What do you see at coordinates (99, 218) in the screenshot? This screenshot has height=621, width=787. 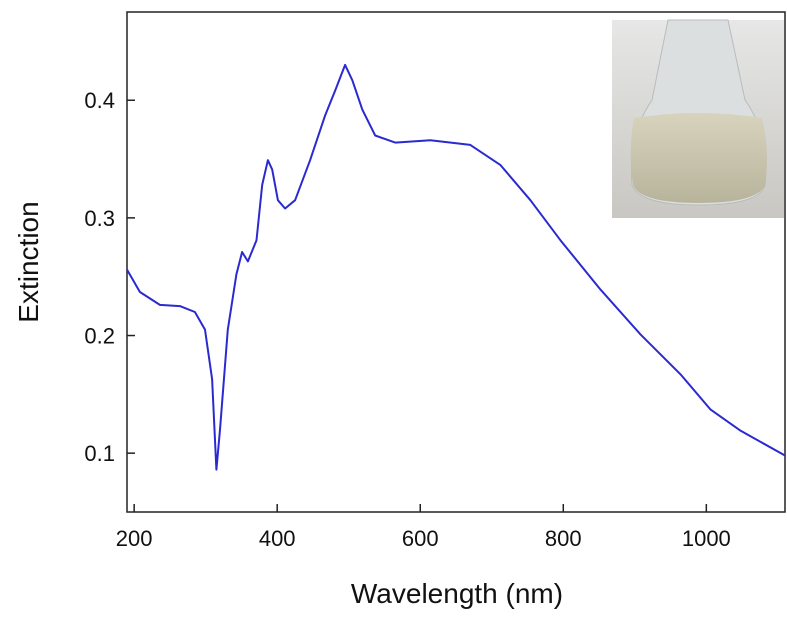 I see `y-tick-label: 0.3` at bounding box center [99, 218].